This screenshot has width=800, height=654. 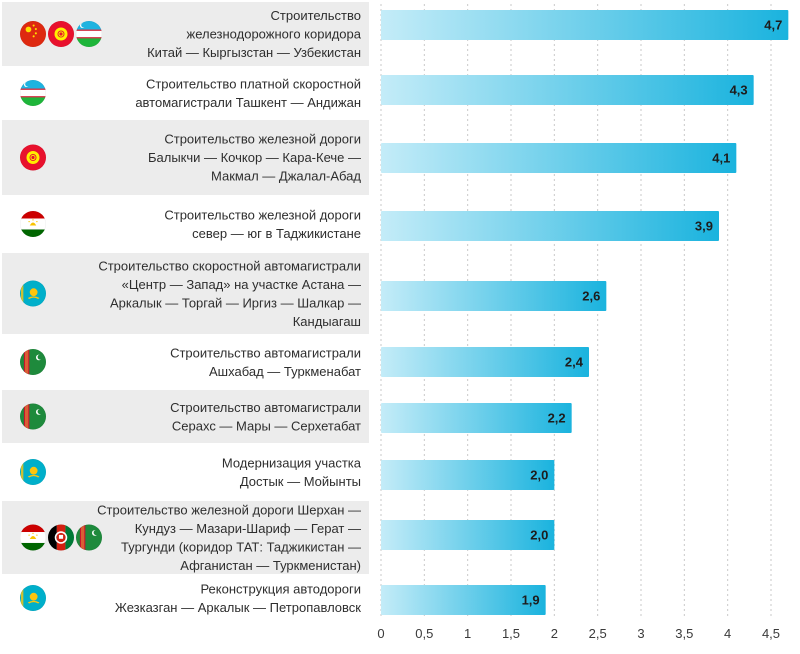 What do you see at coordinates (229, 265) in the screenshot?
I see `category-label-line: Строительство скоростной автомагистрали` at bounding box center [229, 265].